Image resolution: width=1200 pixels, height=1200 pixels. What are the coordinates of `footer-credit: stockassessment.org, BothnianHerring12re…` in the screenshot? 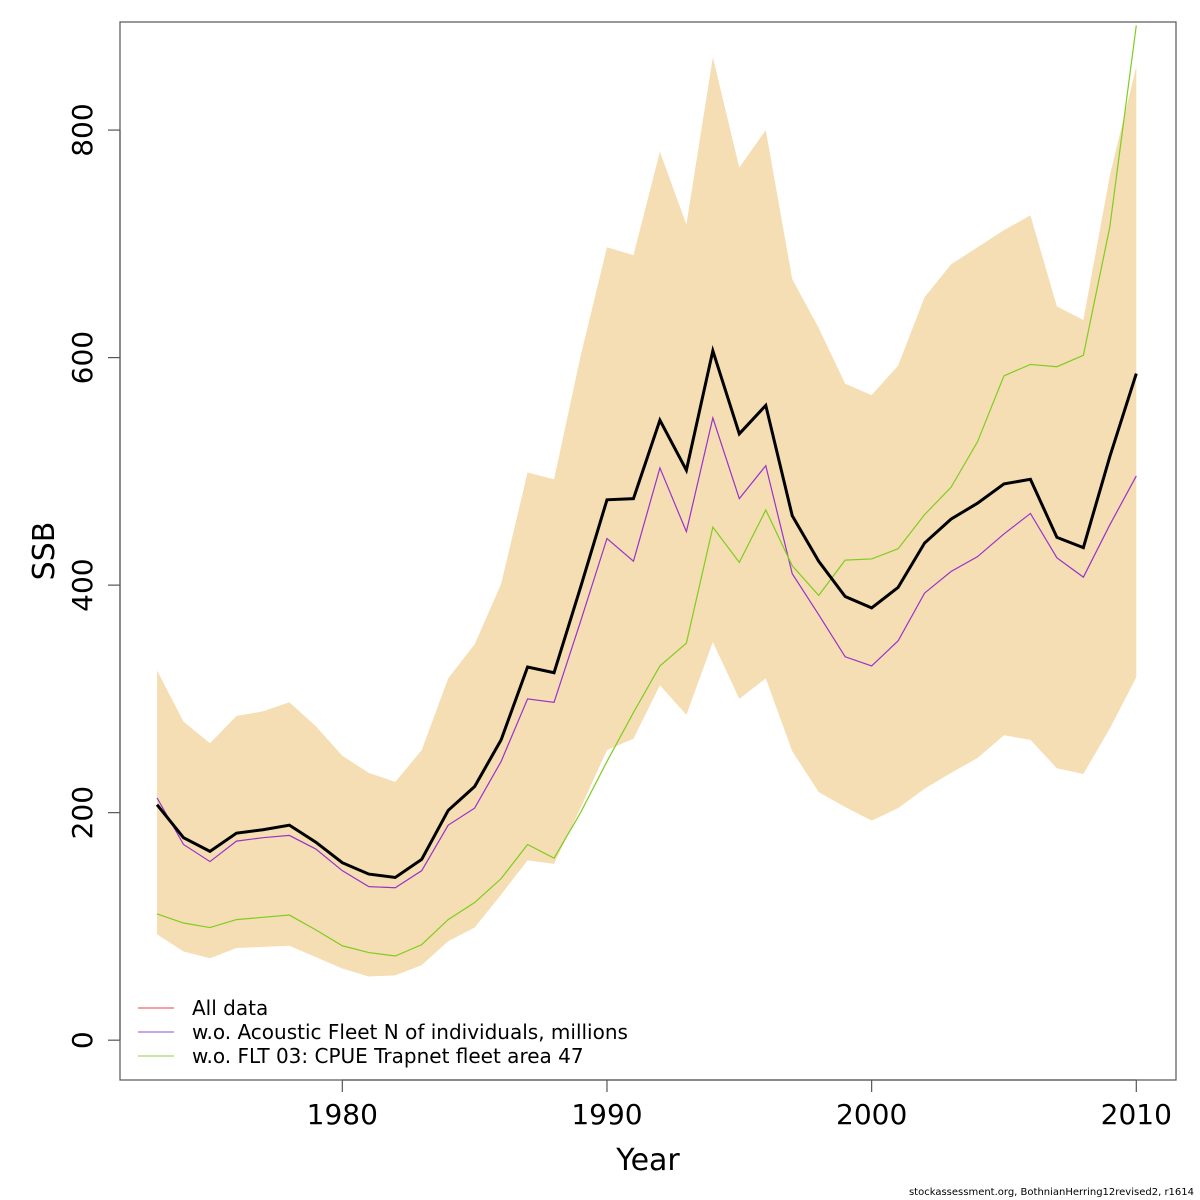 It's located at (1051, 1192).